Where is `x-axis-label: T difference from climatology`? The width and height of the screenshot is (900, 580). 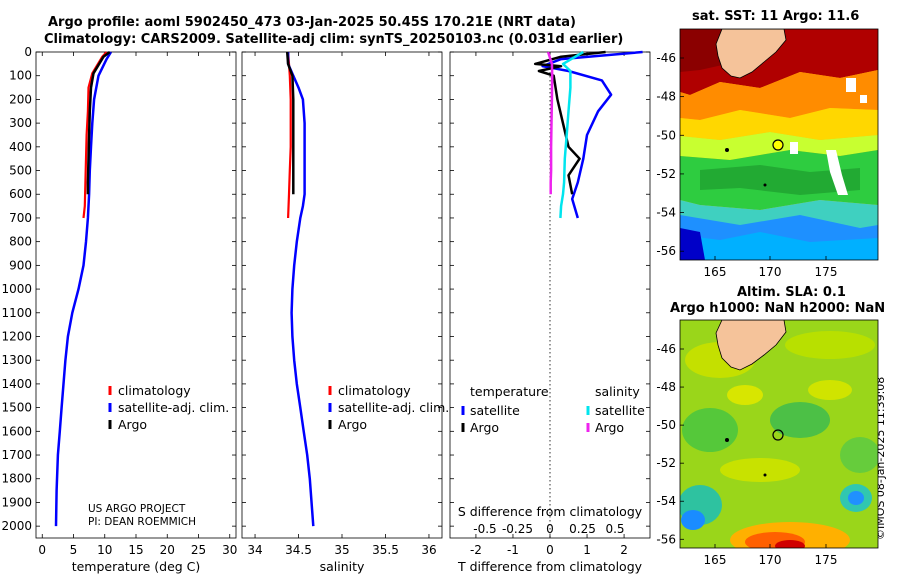 x-axis-label: T difference from climatology is located at coordinates (550, 566).